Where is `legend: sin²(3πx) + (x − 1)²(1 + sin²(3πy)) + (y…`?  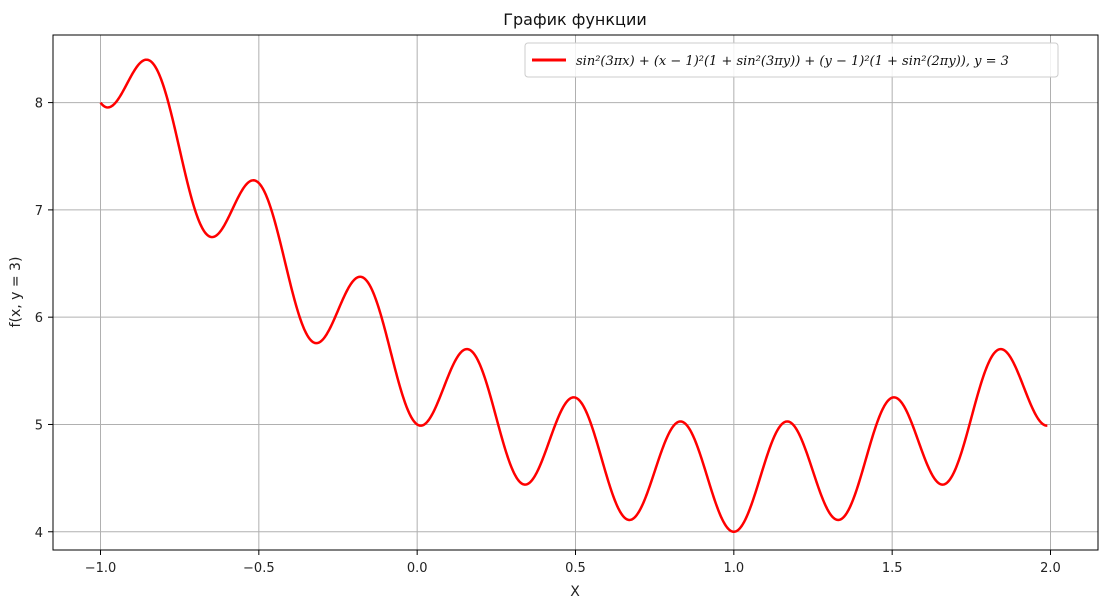 legend: sin²(3πx) + (x − 1)²(1 + sin²(3πy)) + (y… is located at coordinates (791, 60).